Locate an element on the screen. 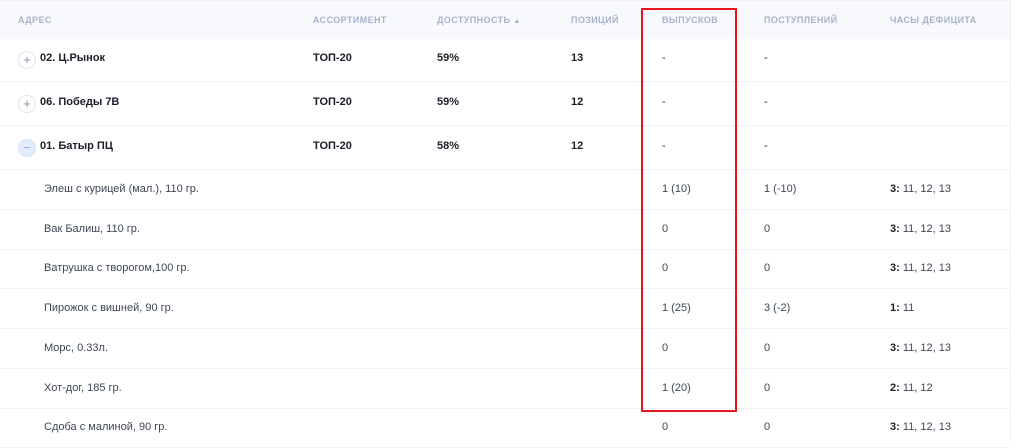 The image size is (1024, 448). header-availability: ДОСТУПНОСТЬ ▲︎ is located at coordinates (479, 20).